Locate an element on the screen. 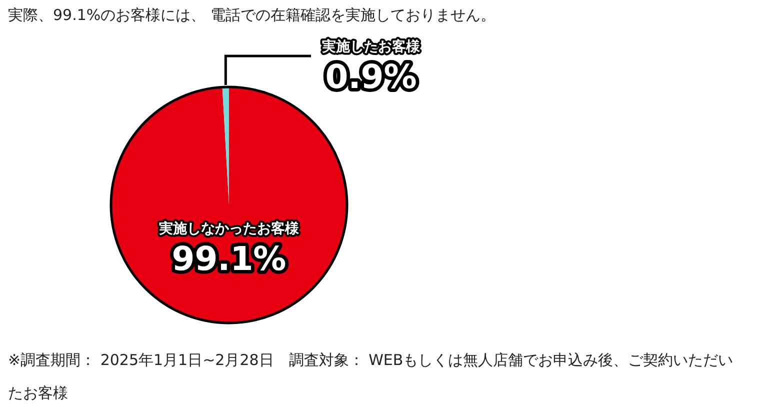 This screenshot has width=771, height=407. data-label: 99.1% is located at coordinates (229, 258).